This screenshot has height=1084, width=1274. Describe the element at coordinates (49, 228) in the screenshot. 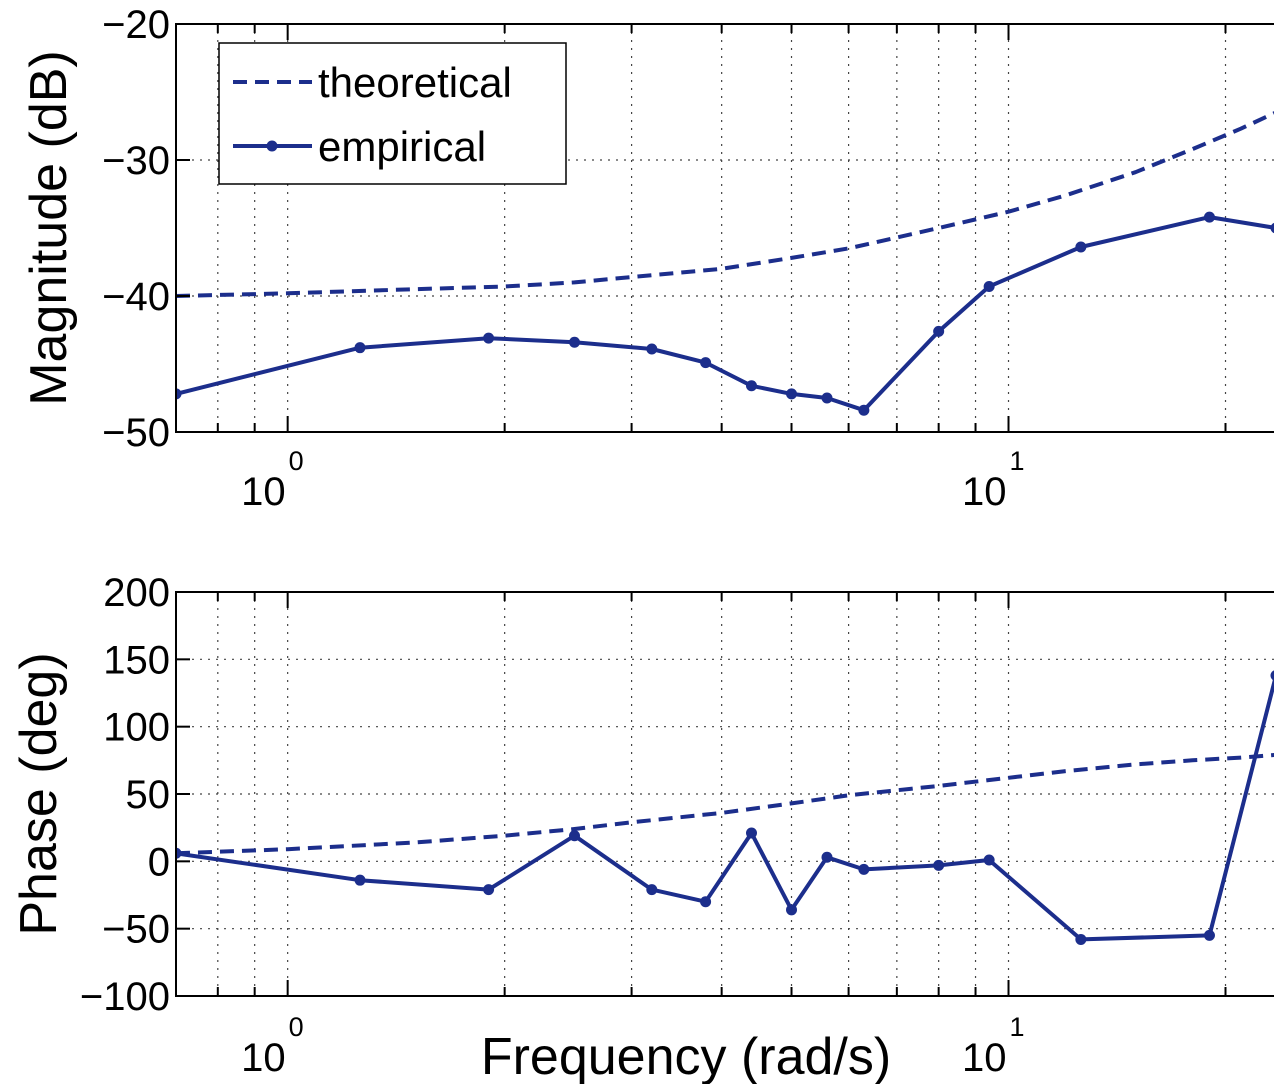

I see `magnitude-ylabel: Magnitude (dB)` at that location.